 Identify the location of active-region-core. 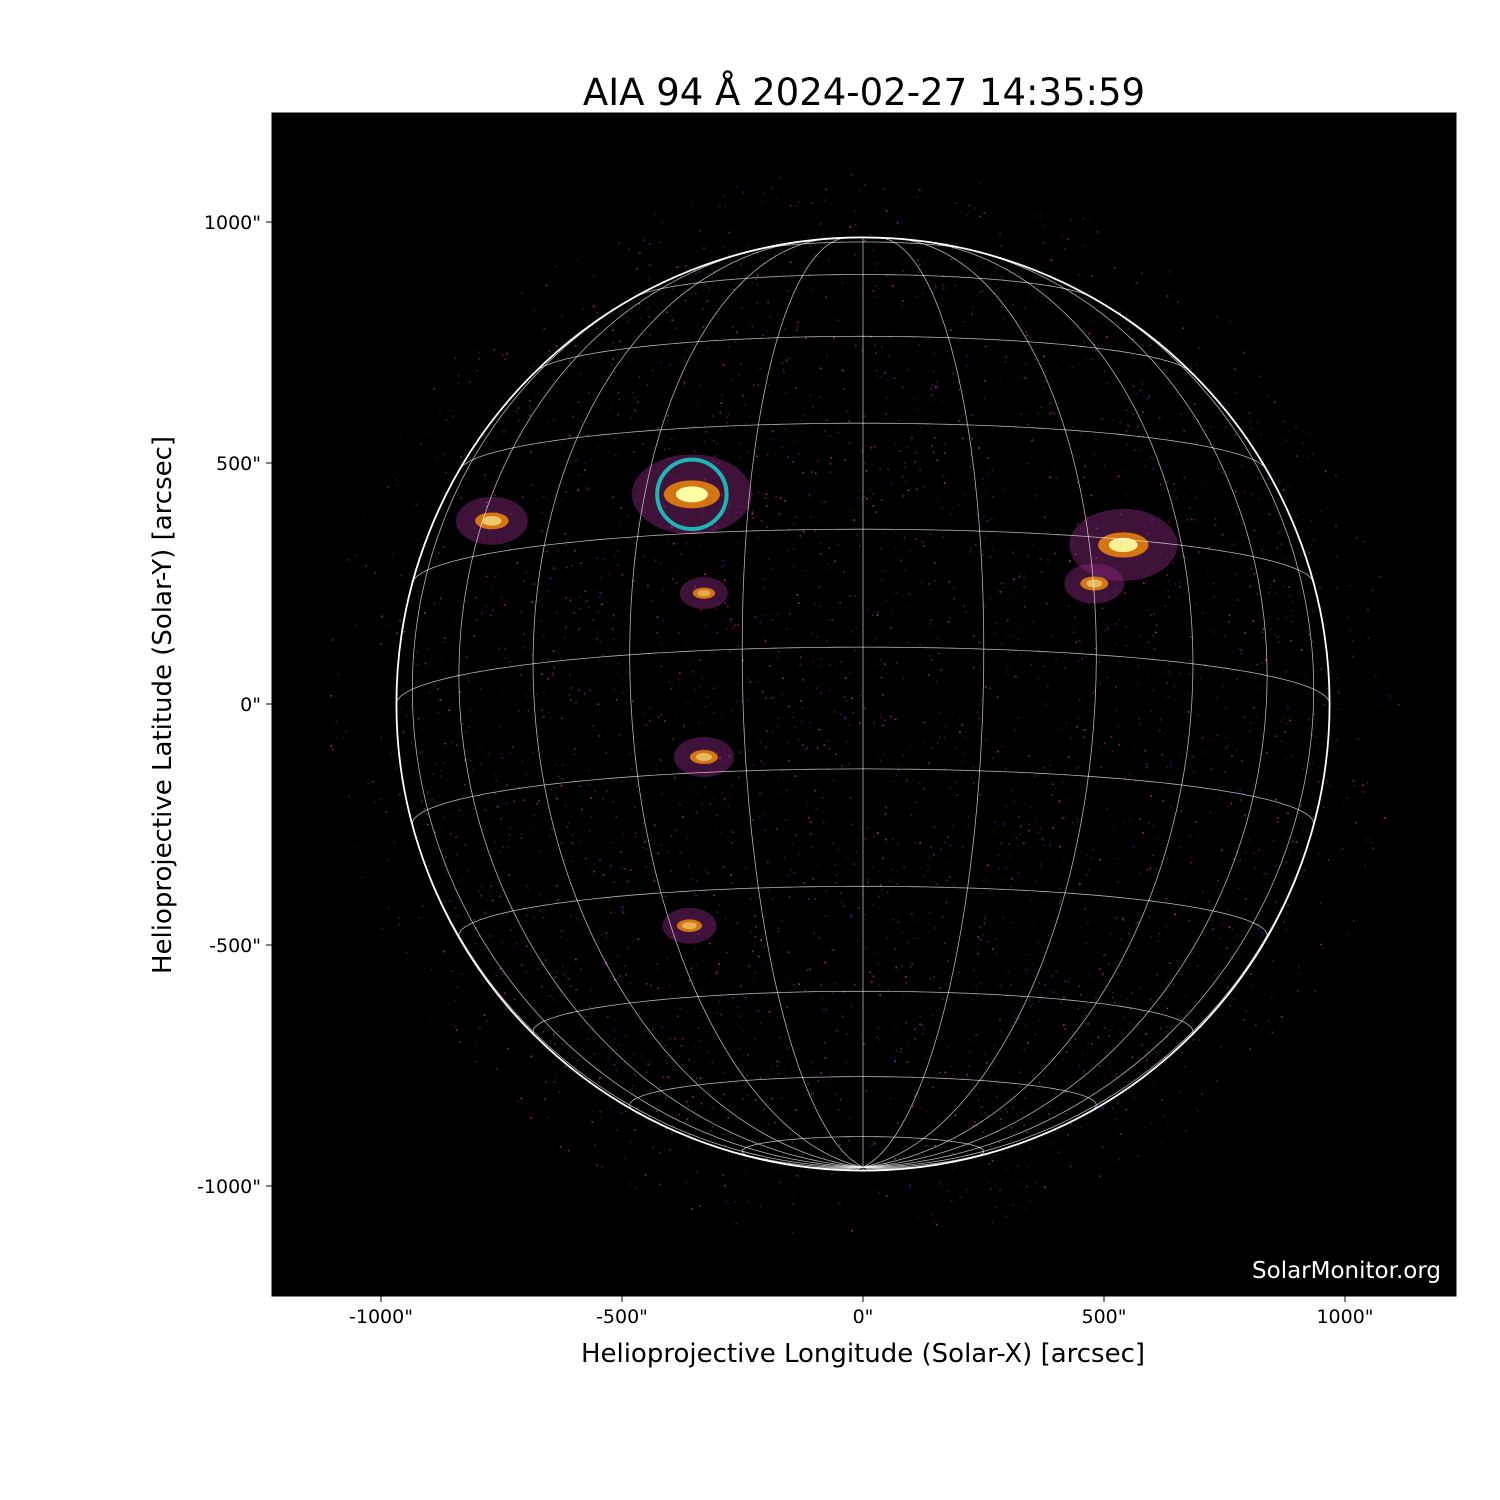
(703, 757).